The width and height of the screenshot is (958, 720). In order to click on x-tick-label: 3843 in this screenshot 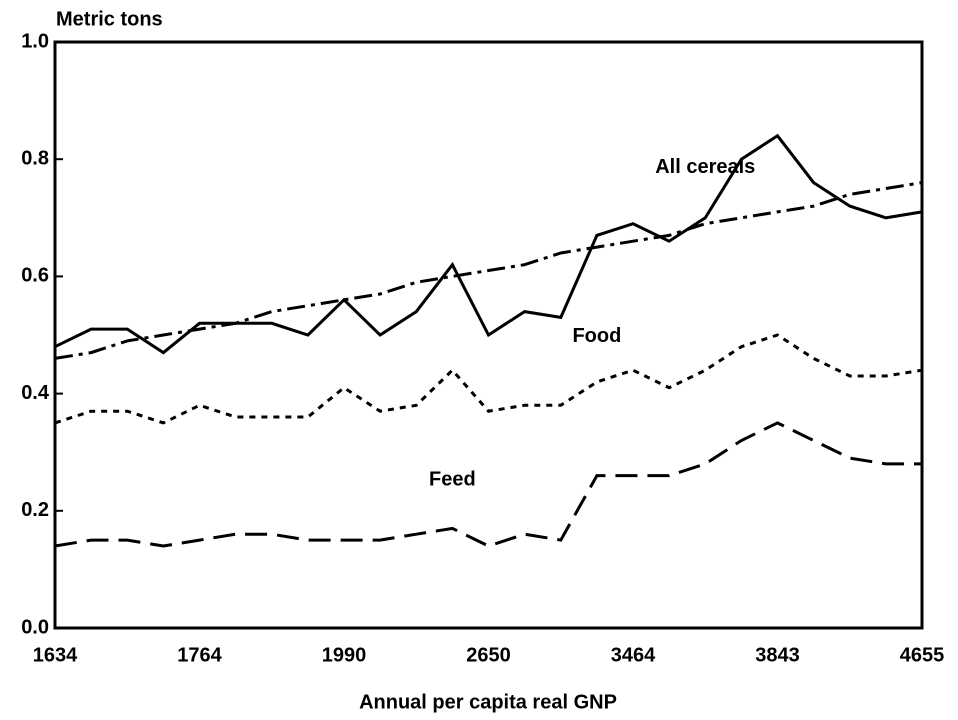, I will do `click(777, 655)`.